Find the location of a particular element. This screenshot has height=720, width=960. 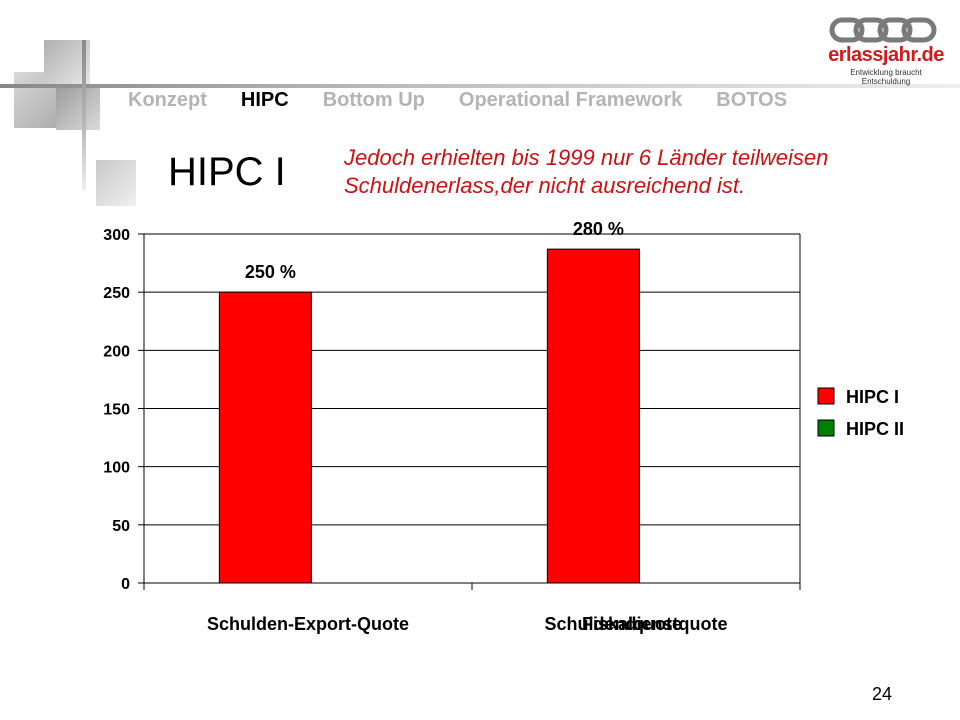

nav-item-hipc: HIPC is located at coordinates (264, 100).